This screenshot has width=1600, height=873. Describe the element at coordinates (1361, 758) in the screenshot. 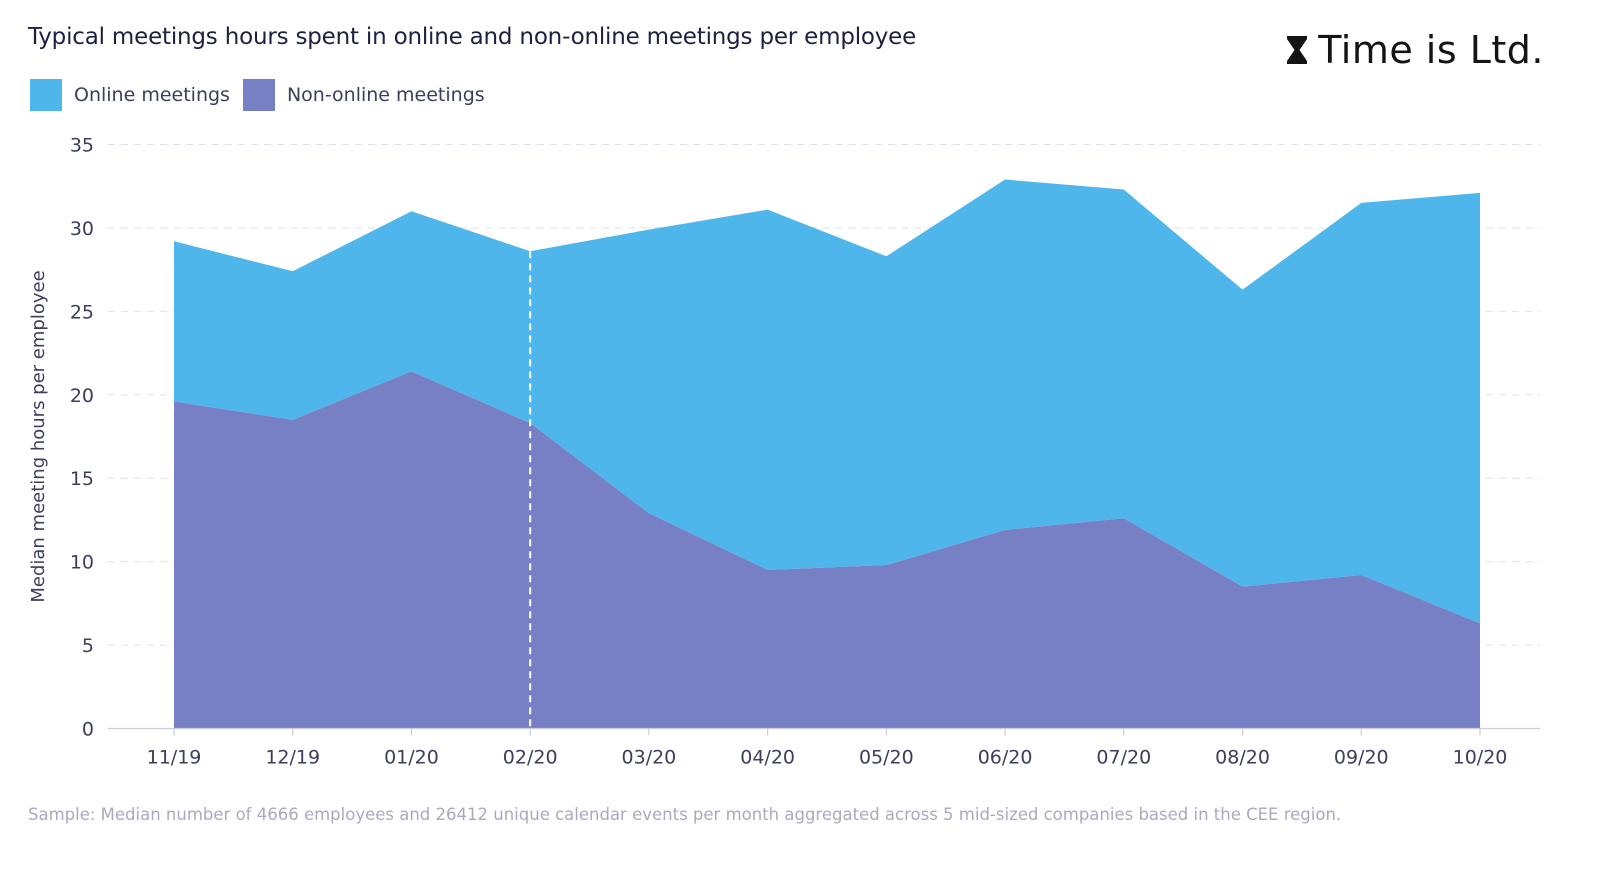

I see `x-tick-label-10: 09/20` at that location.